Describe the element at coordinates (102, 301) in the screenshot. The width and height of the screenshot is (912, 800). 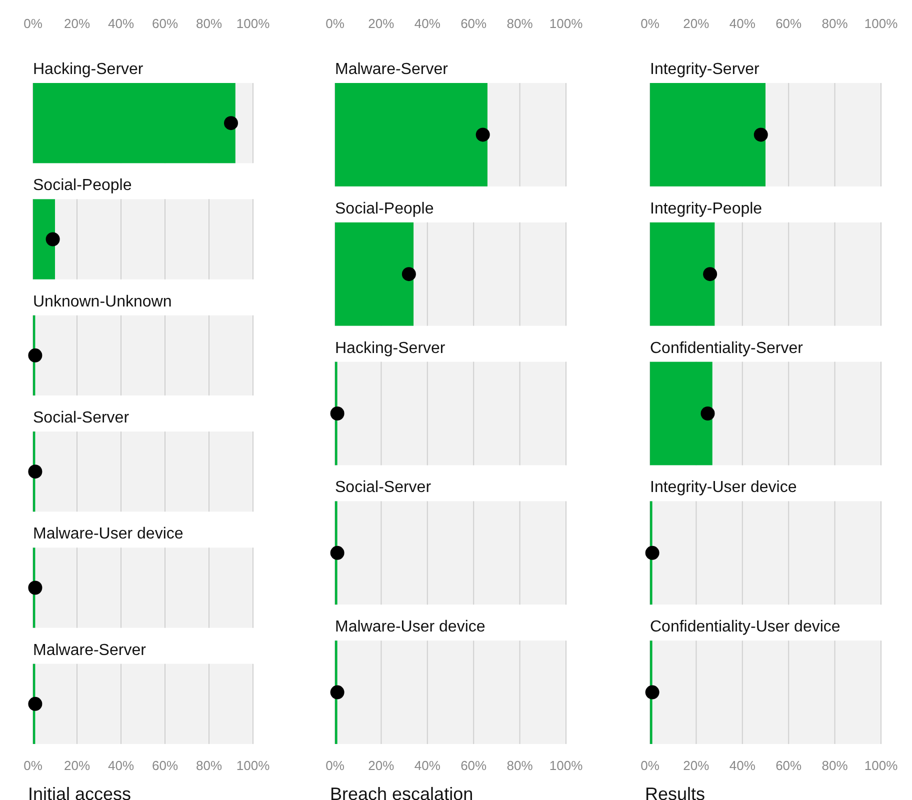
I see `y-tick-label: Unknown-Unknown` at that location.